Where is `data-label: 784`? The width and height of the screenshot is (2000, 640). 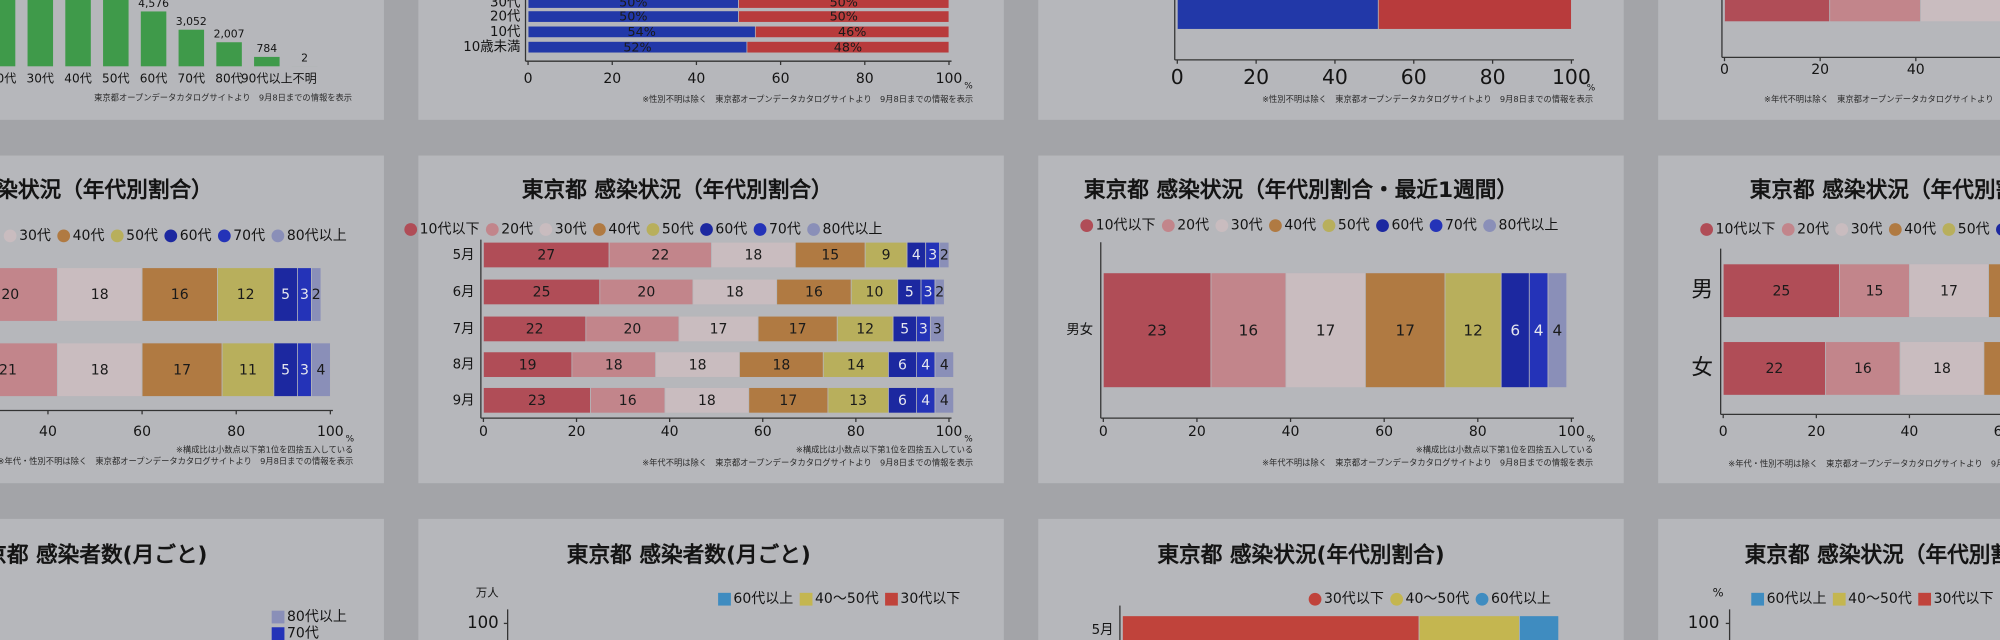 data-label: 784 is located at coordinates (266, 48).